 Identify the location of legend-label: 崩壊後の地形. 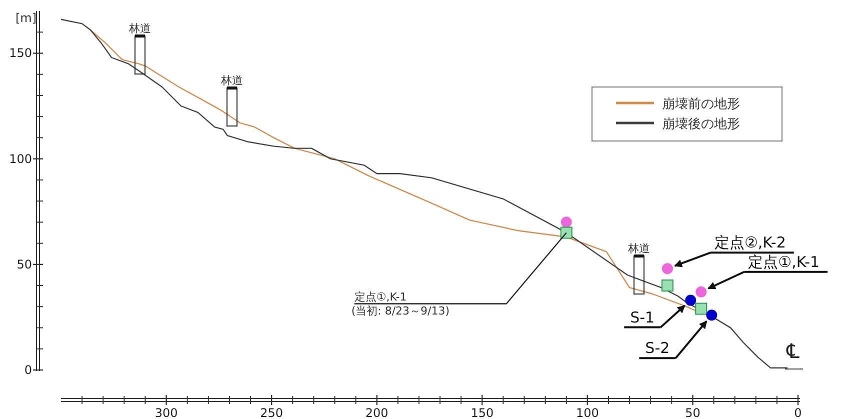
(701, 124).